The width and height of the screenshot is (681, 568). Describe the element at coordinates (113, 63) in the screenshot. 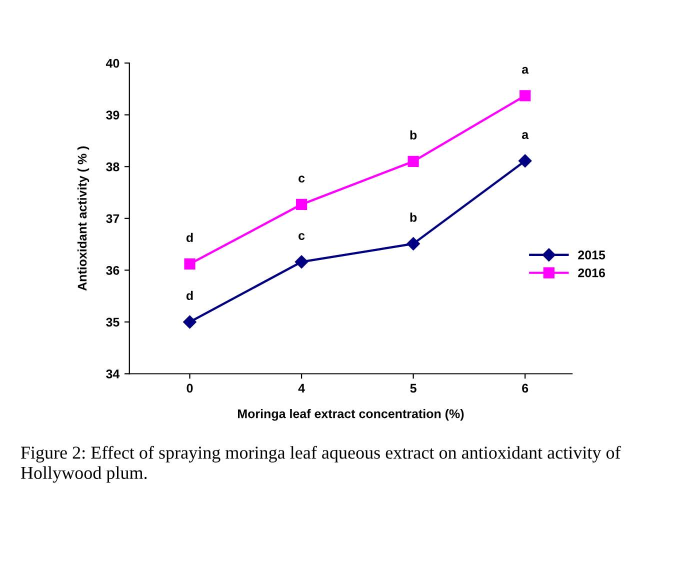

I see `y-tick-label: 40` at that location.